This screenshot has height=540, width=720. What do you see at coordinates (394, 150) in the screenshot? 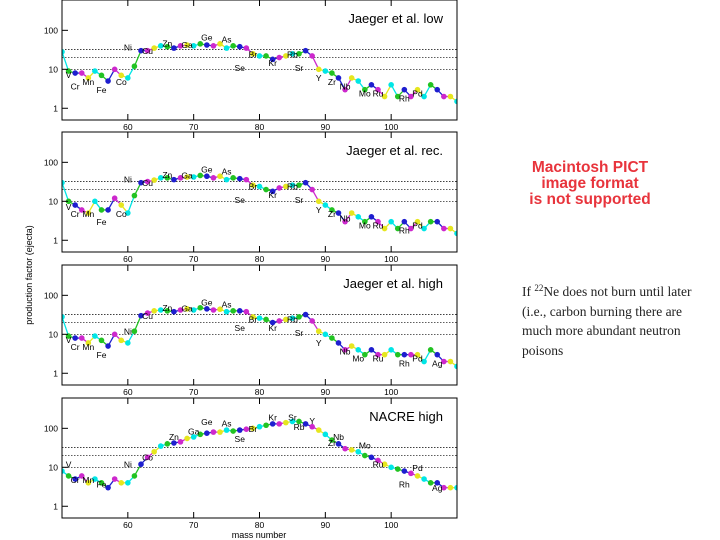
I see `panel-title: Jaeger et al. rec.` at bounding box center [394, 150].